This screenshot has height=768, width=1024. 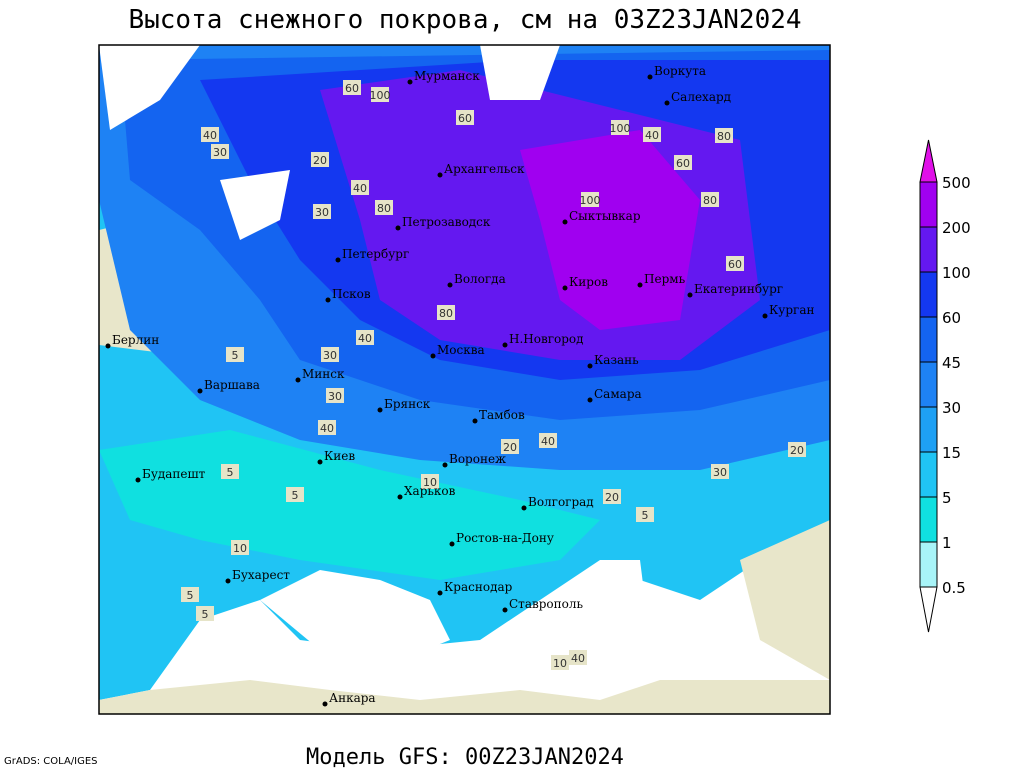 I want to click on city-label: Будапешт, so click(x=174, y=474).